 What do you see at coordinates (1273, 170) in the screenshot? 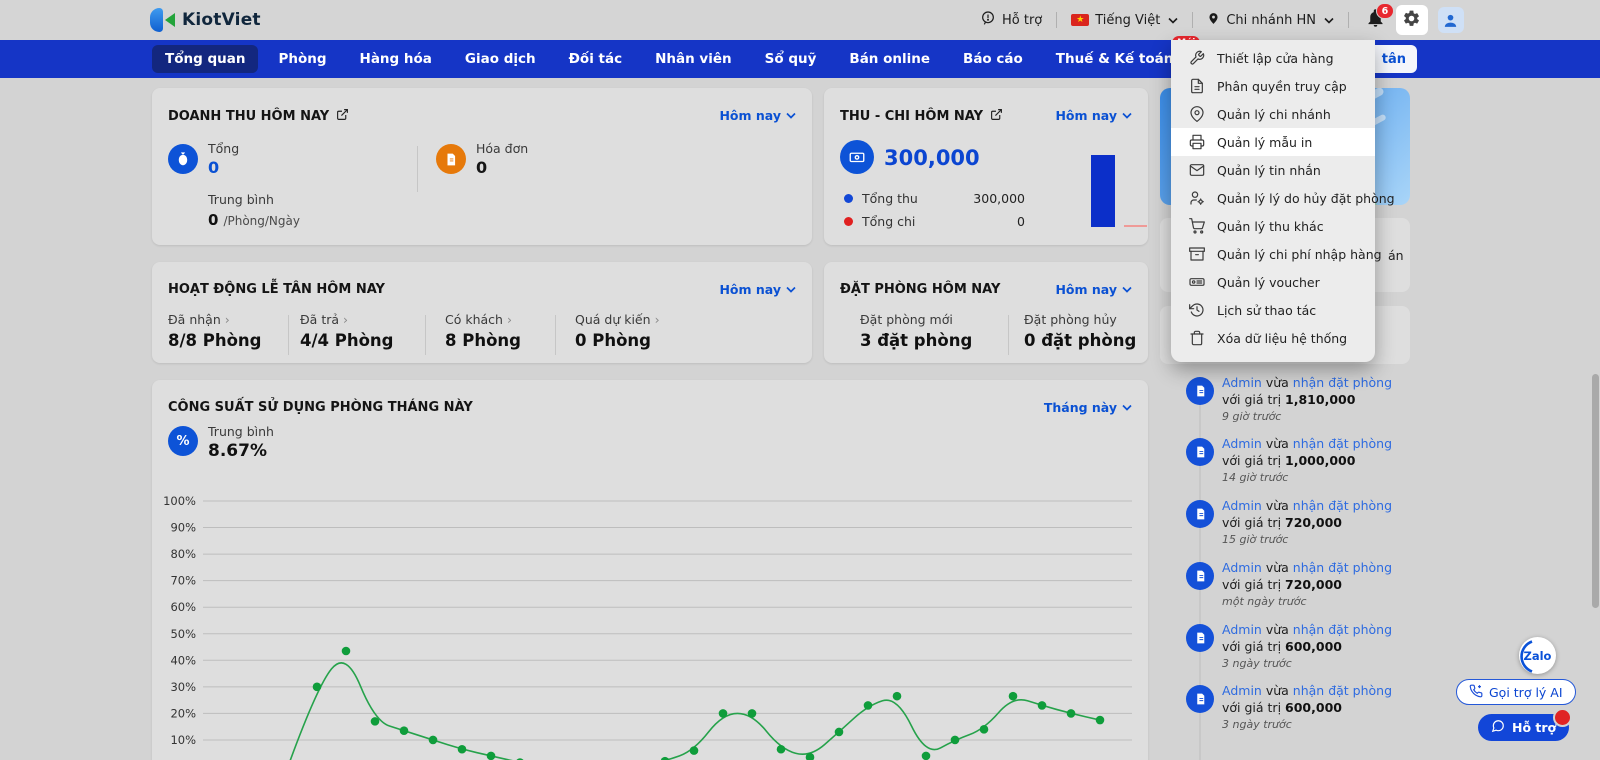
I see `menu-item-quan-ly-tin-nhan: Quản lý tin nhắn` at bounding box center [1273, 170].